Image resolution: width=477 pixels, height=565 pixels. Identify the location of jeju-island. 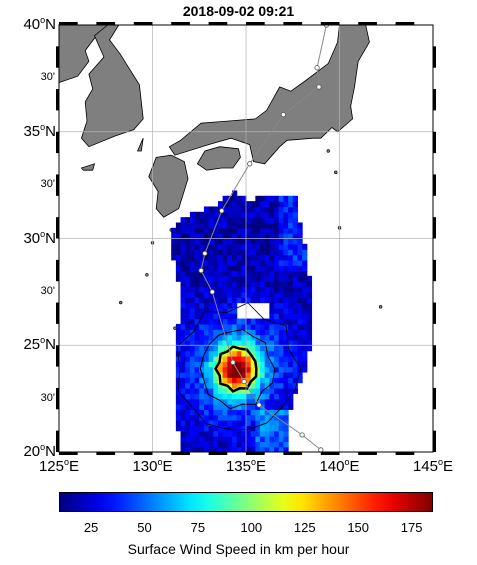
(88, 167).